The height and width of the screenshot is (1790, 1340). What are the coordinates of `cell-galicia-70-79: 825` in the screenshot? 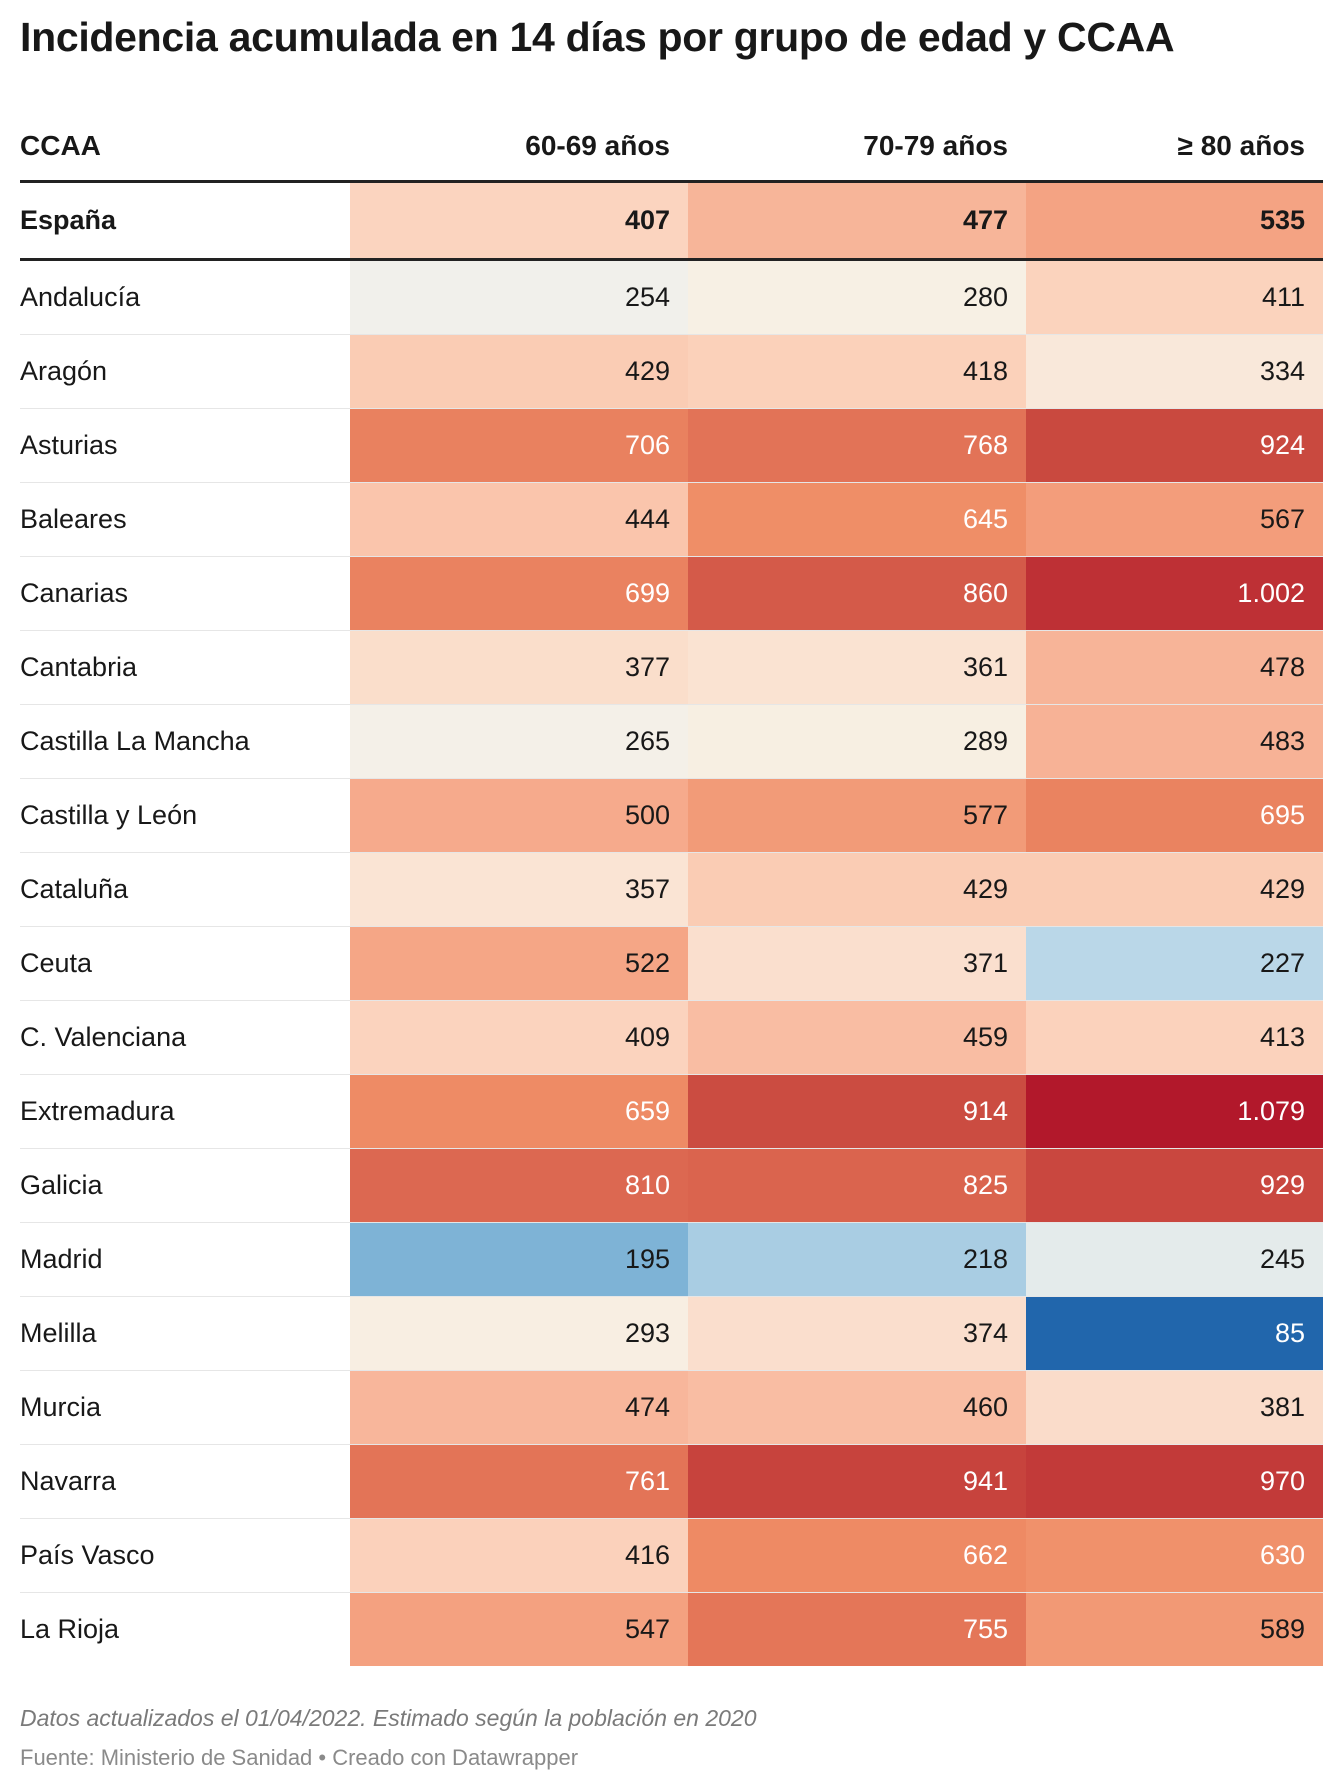 It's located at (857, 1185).